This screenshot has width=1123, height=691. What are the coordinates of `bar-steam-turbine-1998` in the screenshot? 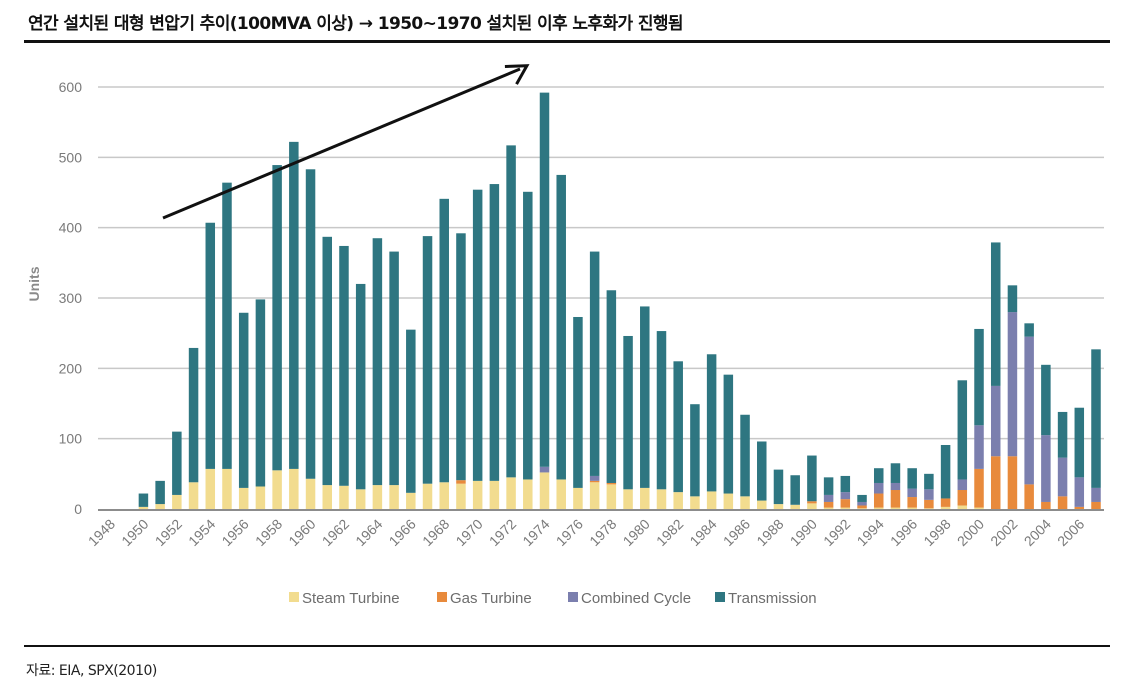 It's located at (945, 507).